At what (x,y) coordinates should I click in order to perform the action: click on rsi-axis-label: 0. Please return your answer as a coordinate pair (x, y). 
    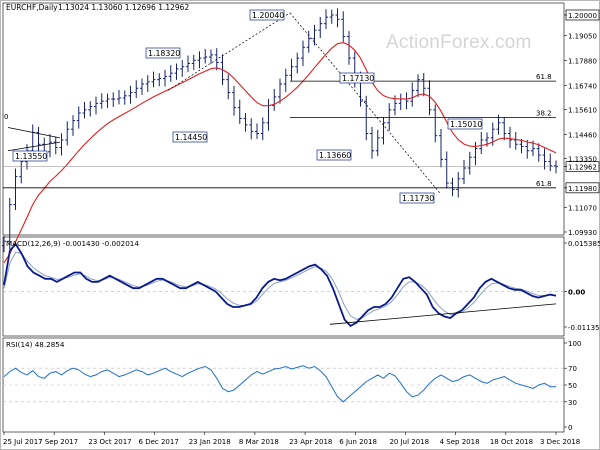
    Looking at the image, I should click on (570, 428).